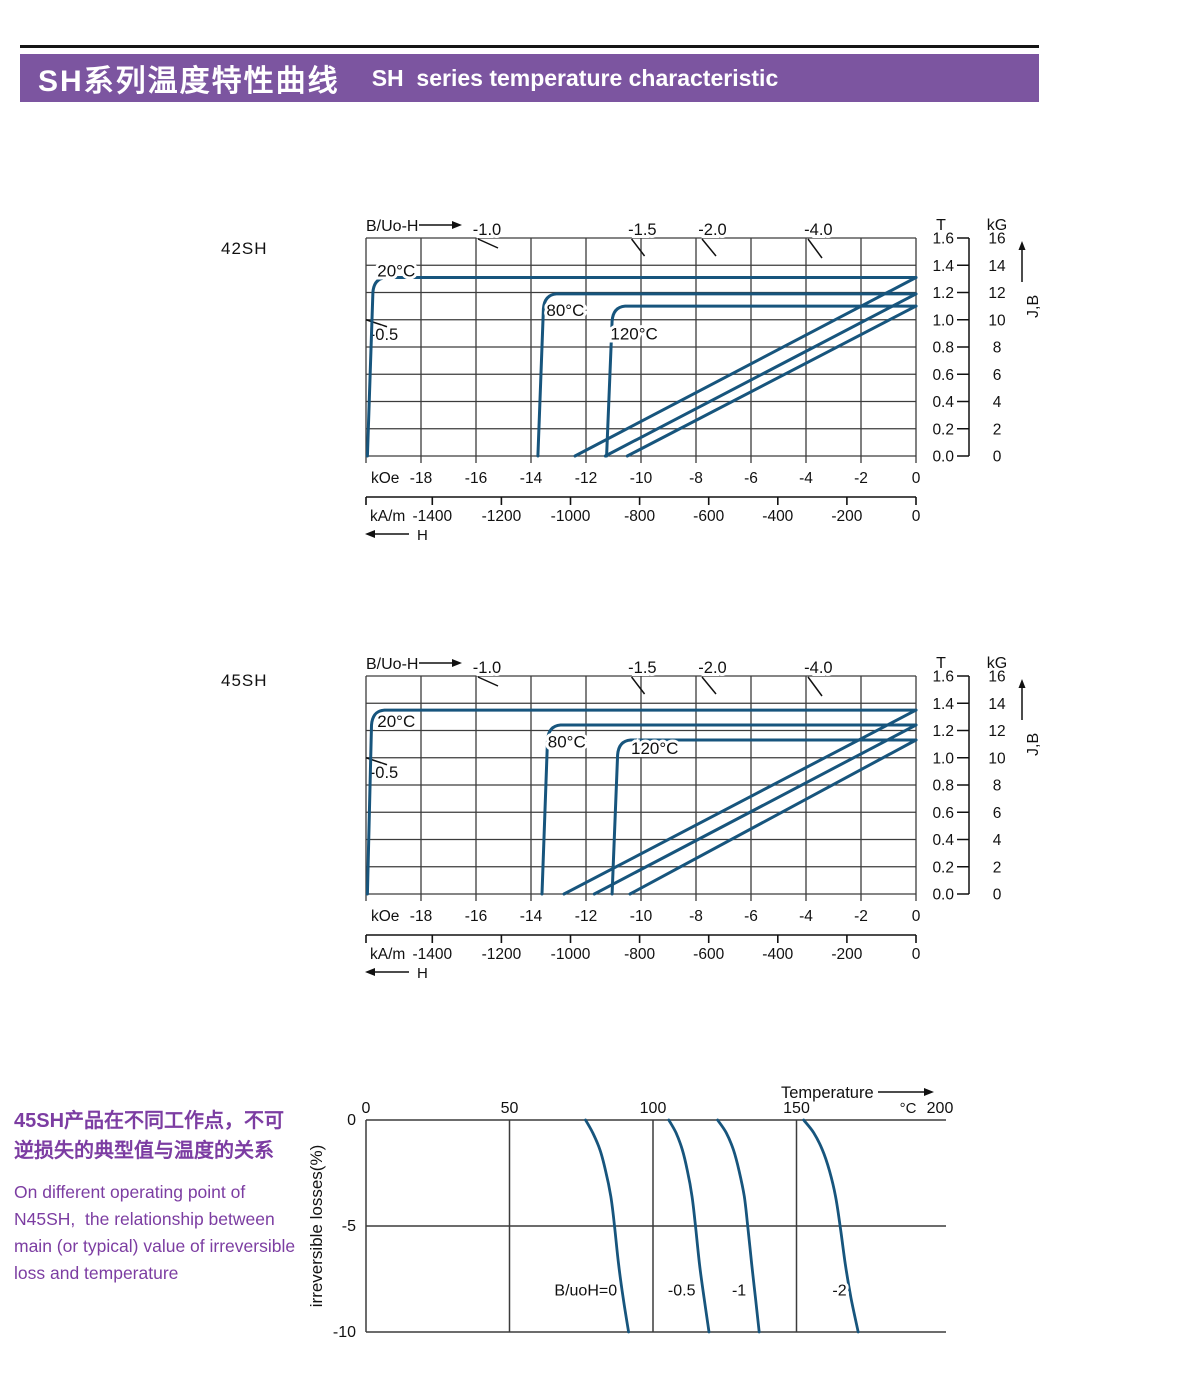 The height and width of the screenshot is (1391, 1198). Describe the element at coordinates (831, 1226) in the screenshot. I see `loss-curve--2` at that location.